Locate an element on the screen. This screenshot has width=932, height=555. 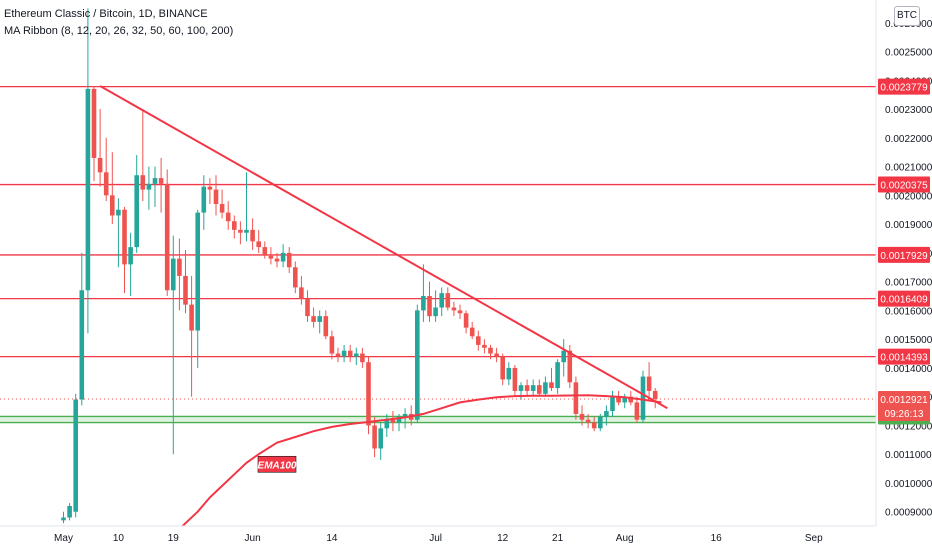
price-tick-label: 0.0025000 is located at coordinates (908, 53).